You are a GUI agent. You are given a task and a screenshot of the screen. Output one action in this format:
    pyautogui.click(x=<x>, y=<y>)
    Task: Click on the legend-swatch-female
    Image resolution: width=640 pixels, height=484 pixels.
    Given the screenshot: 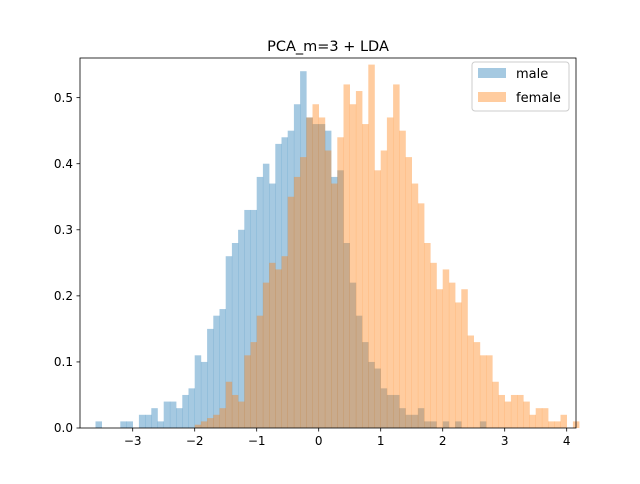 What is the action you would take?
    pyautogui.click(x=492, y=97)
    